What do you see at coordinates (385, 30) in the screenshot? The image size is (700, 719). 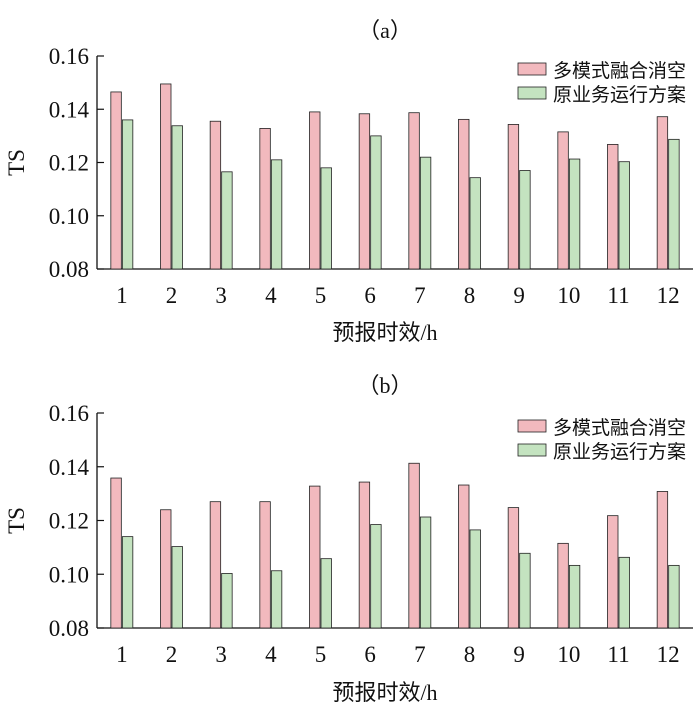 I see `chart-title: （a）` at bounding box center [385, 30].